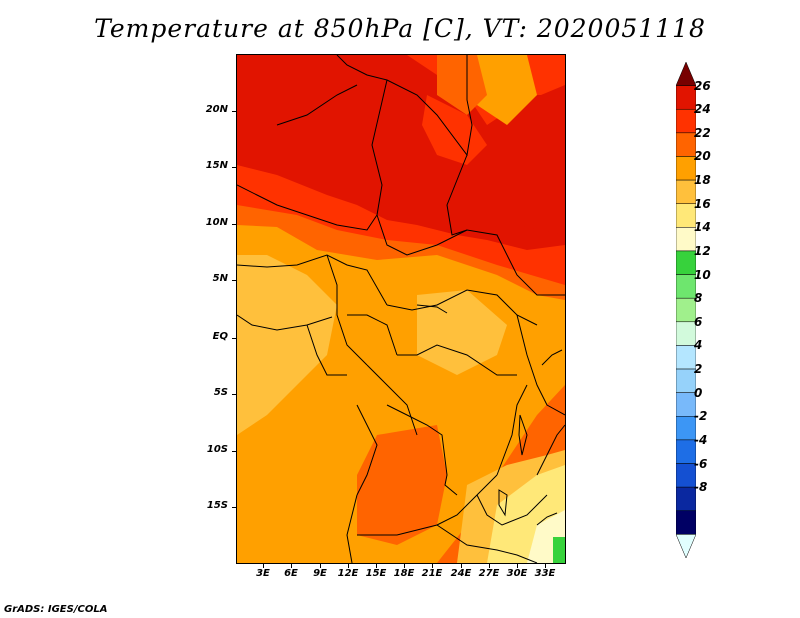 The image size is (800, 618). I want to click on colorbar-label: 4, so click(698, 345).